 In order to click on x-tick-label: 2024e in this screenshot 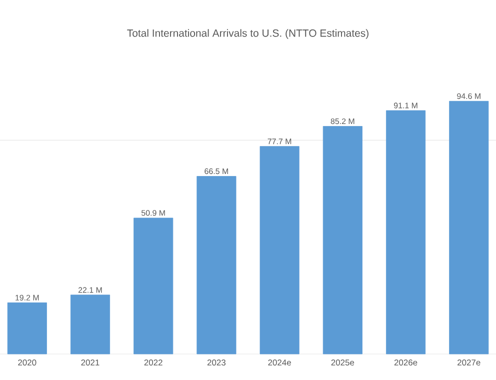, I will do `click(279, 363)`.